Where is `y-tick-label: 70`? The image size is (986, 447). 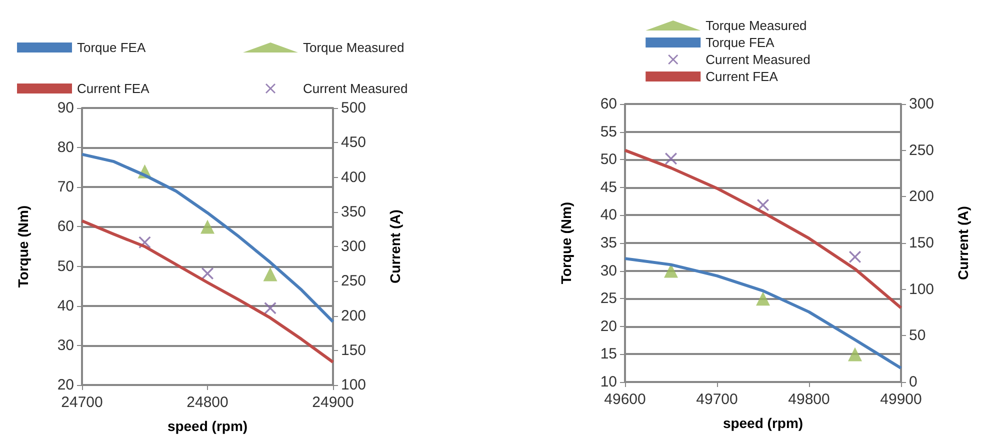 y-tick-label: 70 is located at coordinates (65, 187).